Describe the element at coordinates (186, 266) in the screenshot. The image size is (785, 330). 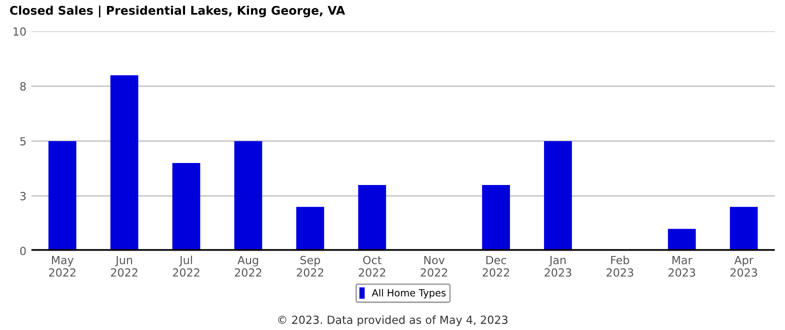
I see `x-tick-label: Jul 2022` at that location.